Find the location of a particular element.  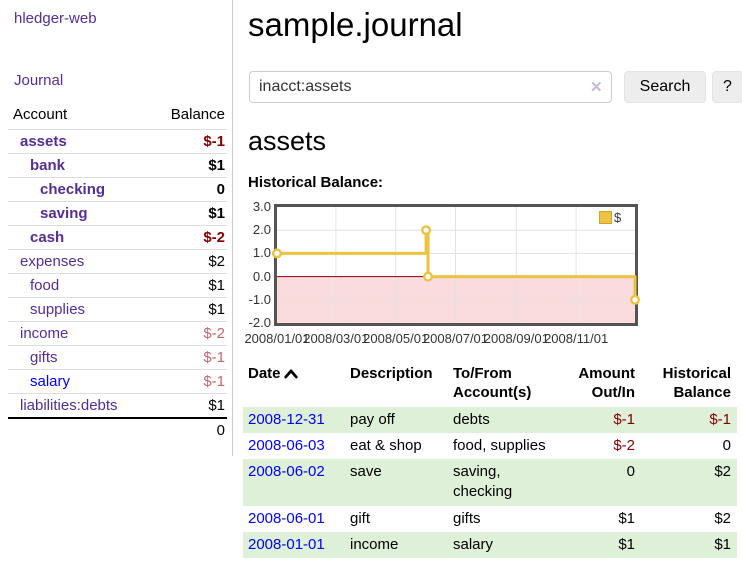

register-header-description: Description is located at coordinates (391, 373).